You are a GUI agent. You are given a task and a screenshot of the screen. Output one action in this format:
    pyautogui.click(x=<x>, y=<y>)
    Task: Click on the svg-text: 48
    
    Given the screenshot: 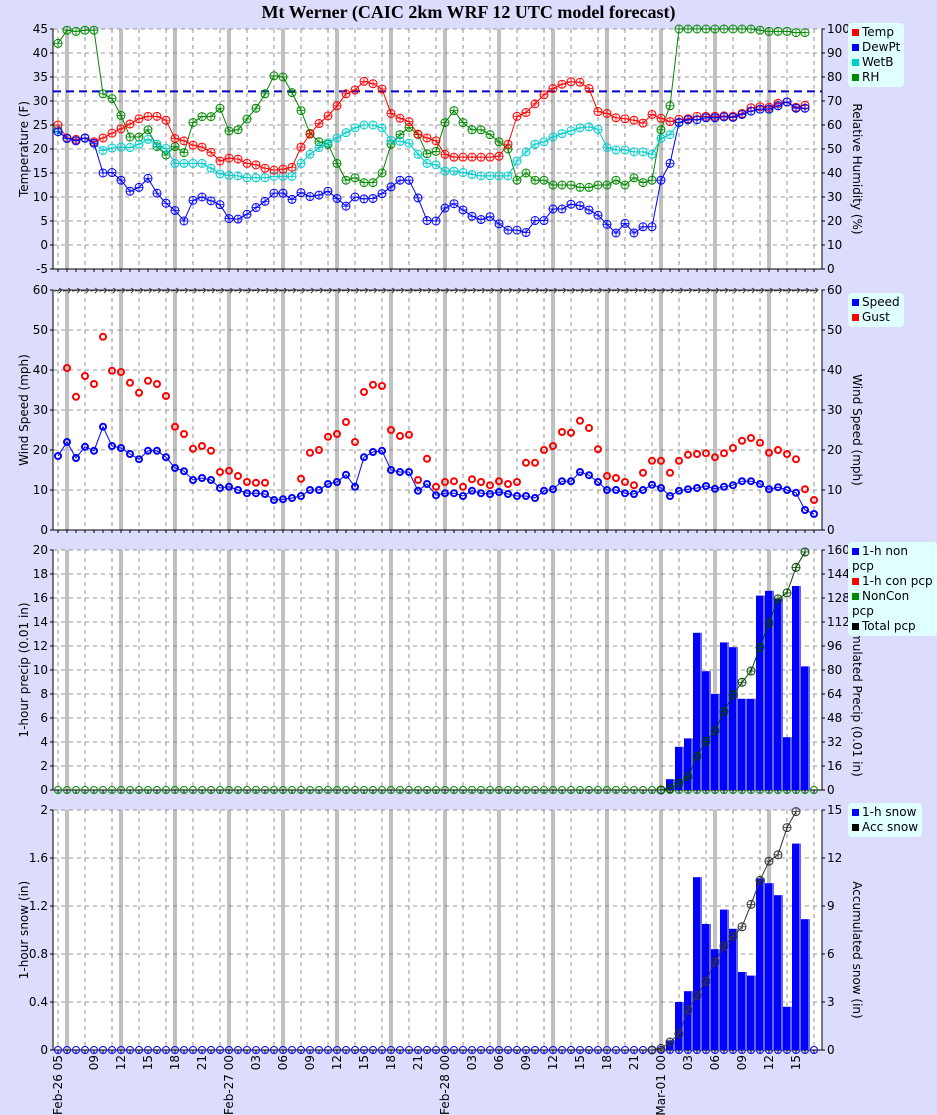 What is the action you would take?
    pyautogui.click(x=834, y=718)
    